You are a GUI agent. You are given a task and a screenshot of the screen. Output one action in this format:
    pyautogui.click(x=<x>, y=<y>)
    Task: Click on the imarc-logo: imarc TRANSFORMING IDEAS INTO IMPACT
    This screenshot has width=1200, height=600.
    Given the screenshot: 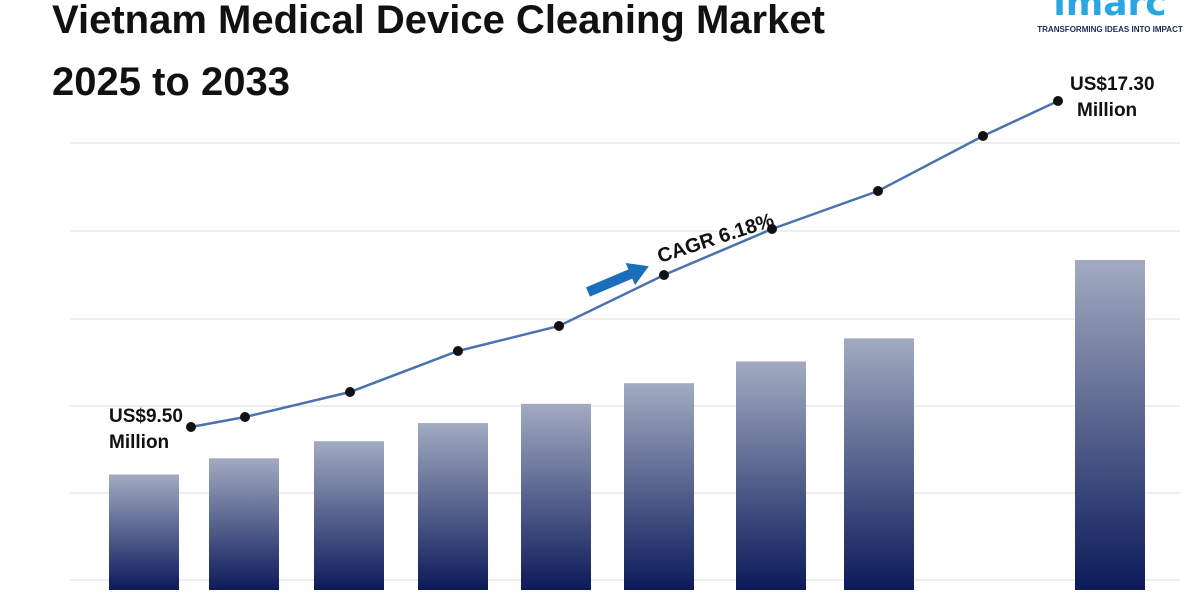 What is the action you would take?
    pyautogui.click(x=1110, y=17)
    